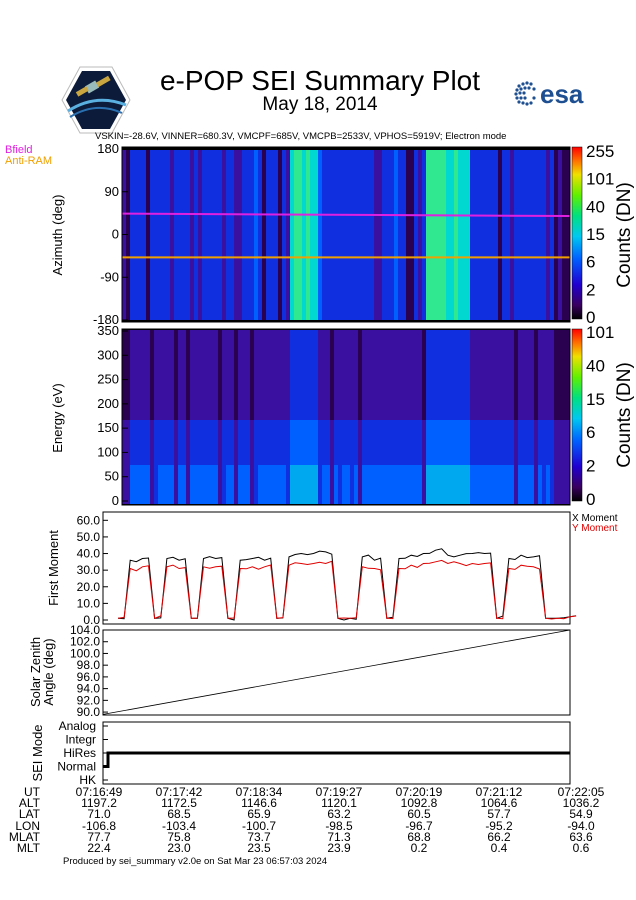 This screenshot has width=636, height=900. Describe the element at coordinates (179, 825) in the screenshot. I see `ephemeris-cell: -103.4` at that location.